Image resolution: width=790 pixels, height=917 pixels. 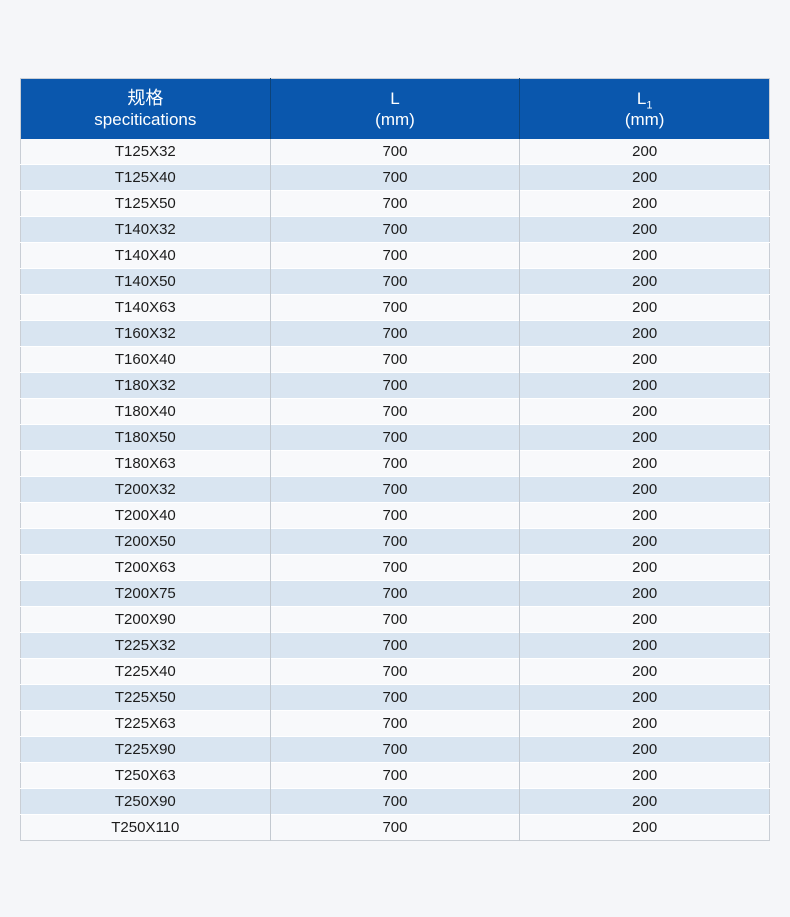 What do you see at coordinates (145, 619) in the screenshot?
I see `spec-cell: T200X90` at bounding box center [145, 619].